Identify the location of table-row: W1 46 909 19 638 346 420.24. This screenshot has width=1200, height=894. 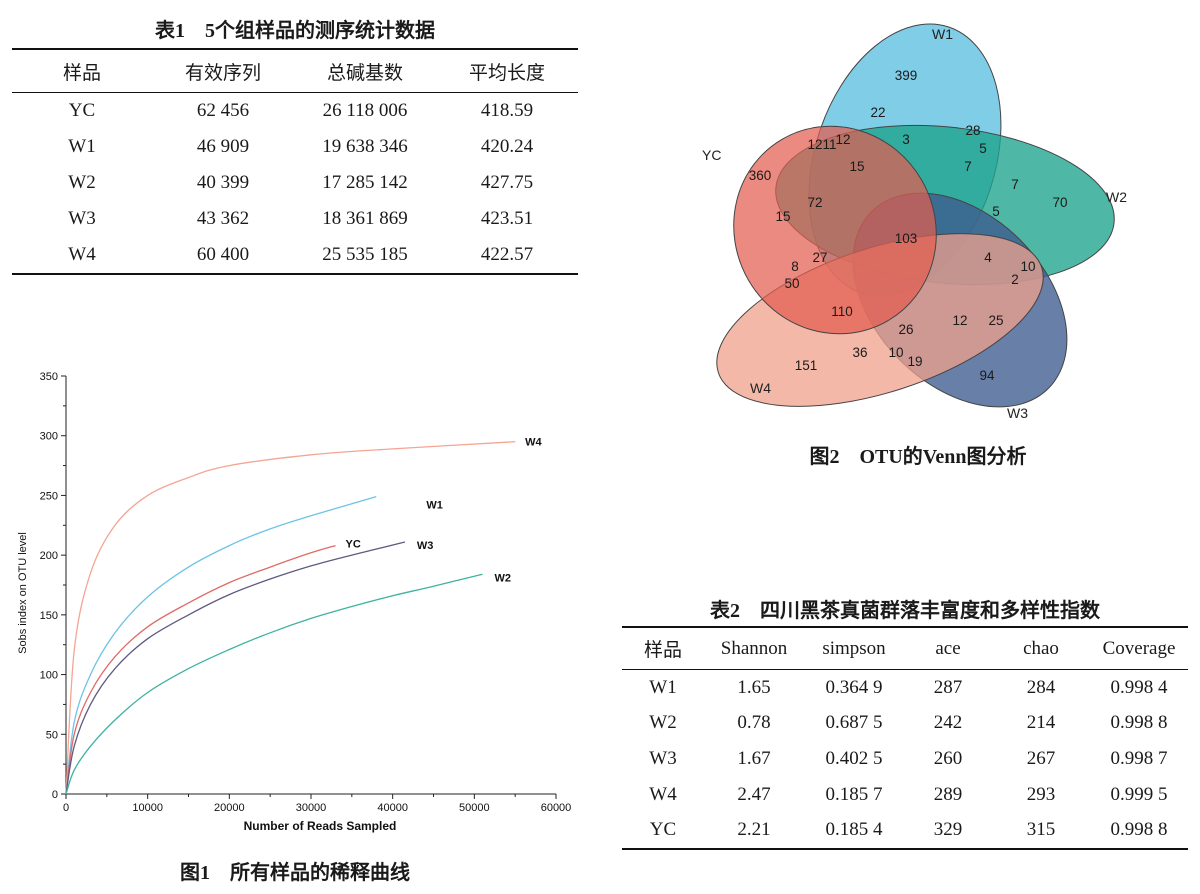
(295, 147).